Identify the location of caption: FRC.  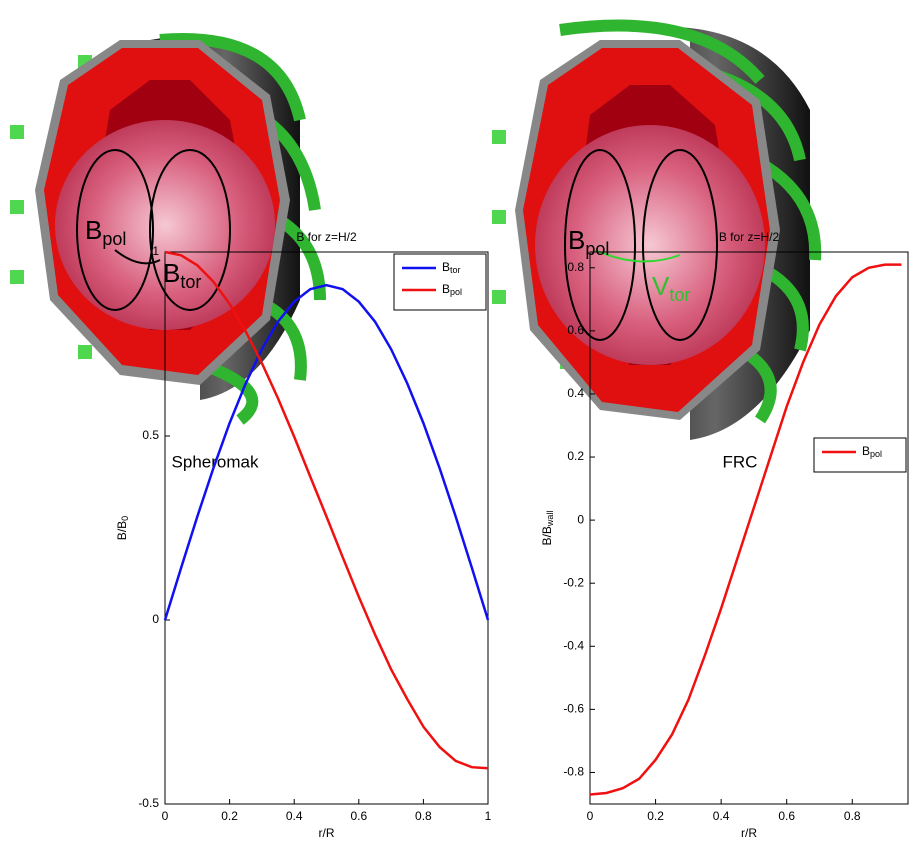
(740, 461).